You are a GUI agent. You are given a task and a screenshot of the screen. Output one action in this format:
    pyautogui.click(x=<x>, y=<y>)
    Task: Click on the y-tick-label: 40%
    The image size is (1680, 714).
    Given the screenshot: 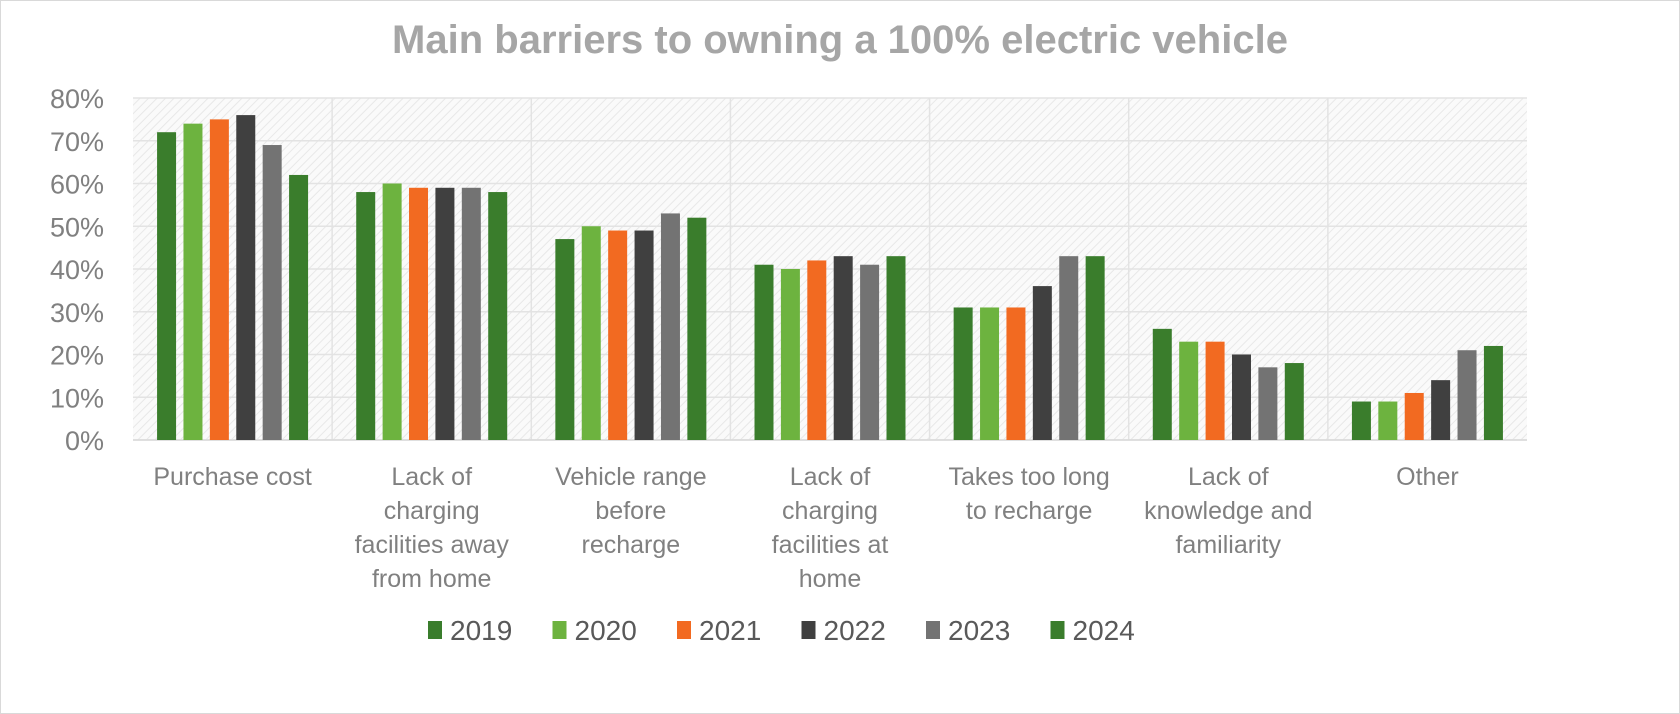 What is the action you would take?
    pyautogui.click(x=77, y=270)
    